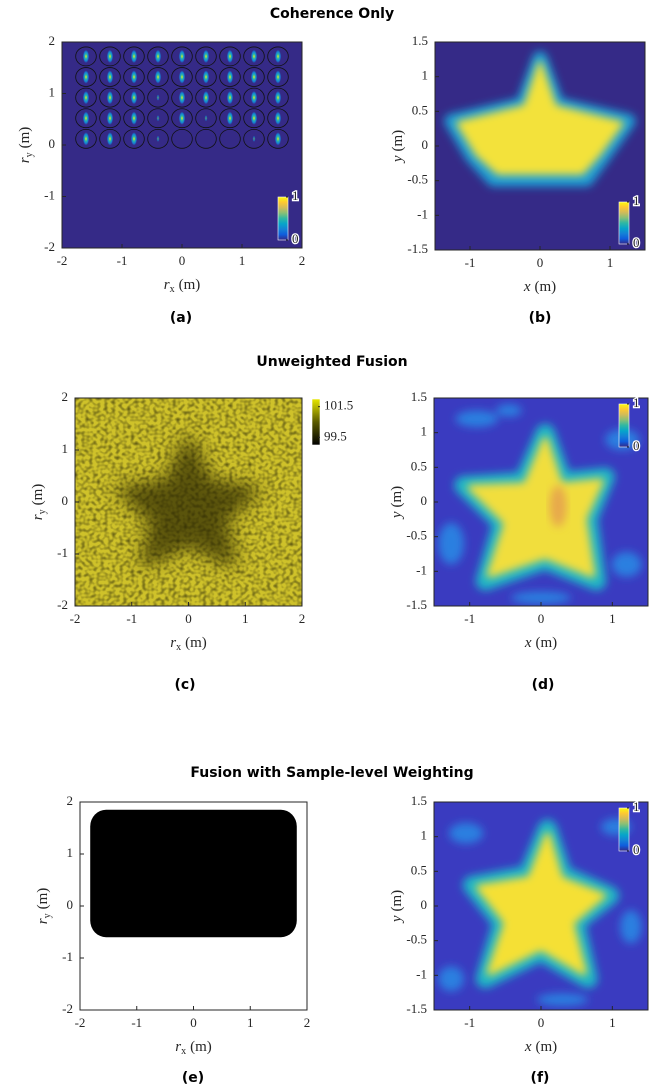 The height and width of the screenshot is (1091, 661). Describe the element at coordinates (65, 396) in the screenshot. I see `y-tick-label: 2` at that location.